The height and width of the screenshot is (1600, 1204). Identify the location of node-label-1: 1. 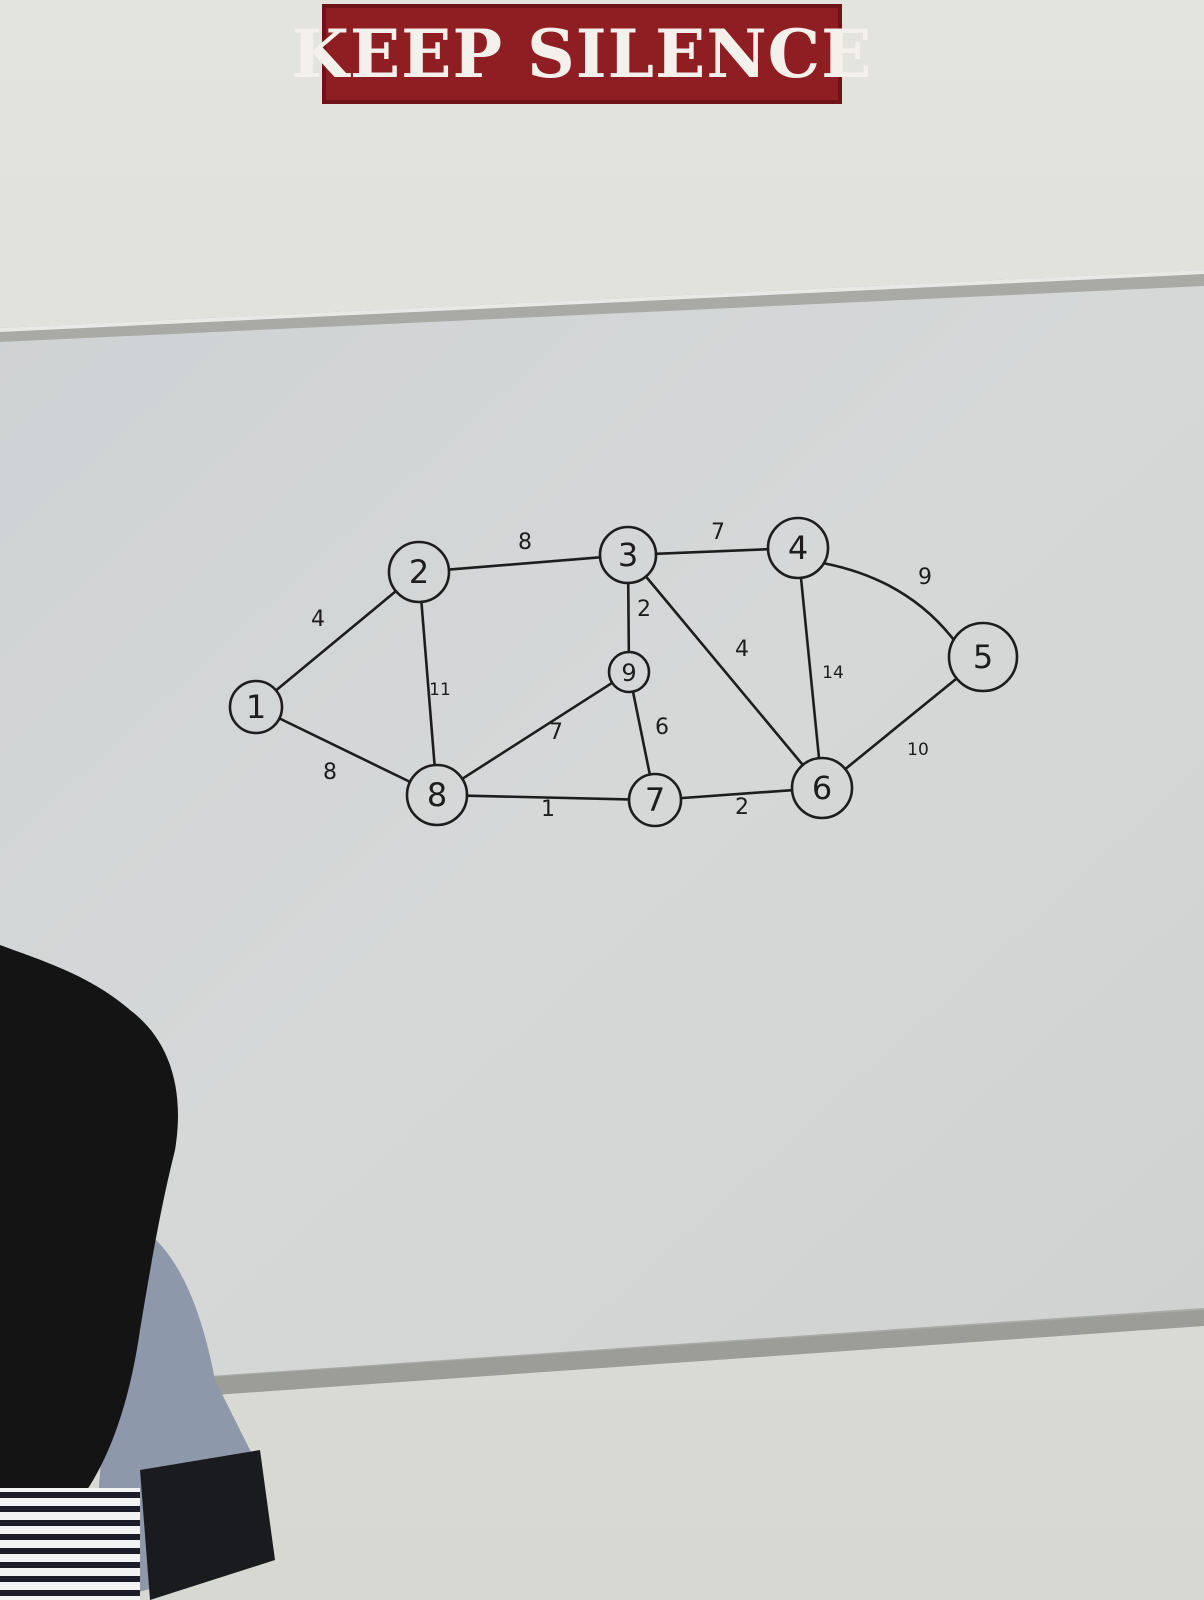
(256, 707).